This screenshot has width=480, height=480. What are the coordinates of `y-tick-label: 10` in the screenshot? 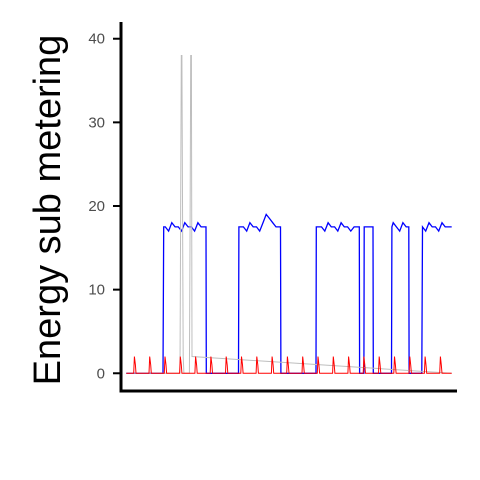 It's located at (96, 290).